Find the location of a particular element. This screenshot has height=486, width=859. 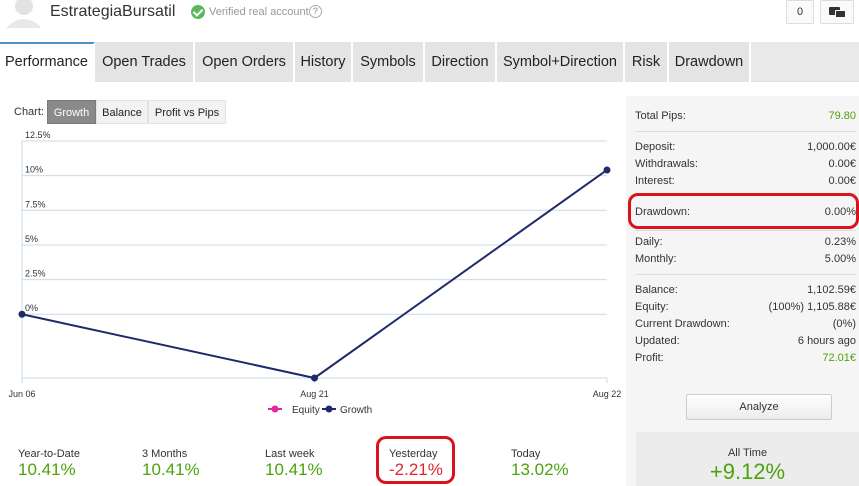

tab-performance: Performance is located at coordinates (47, 62).